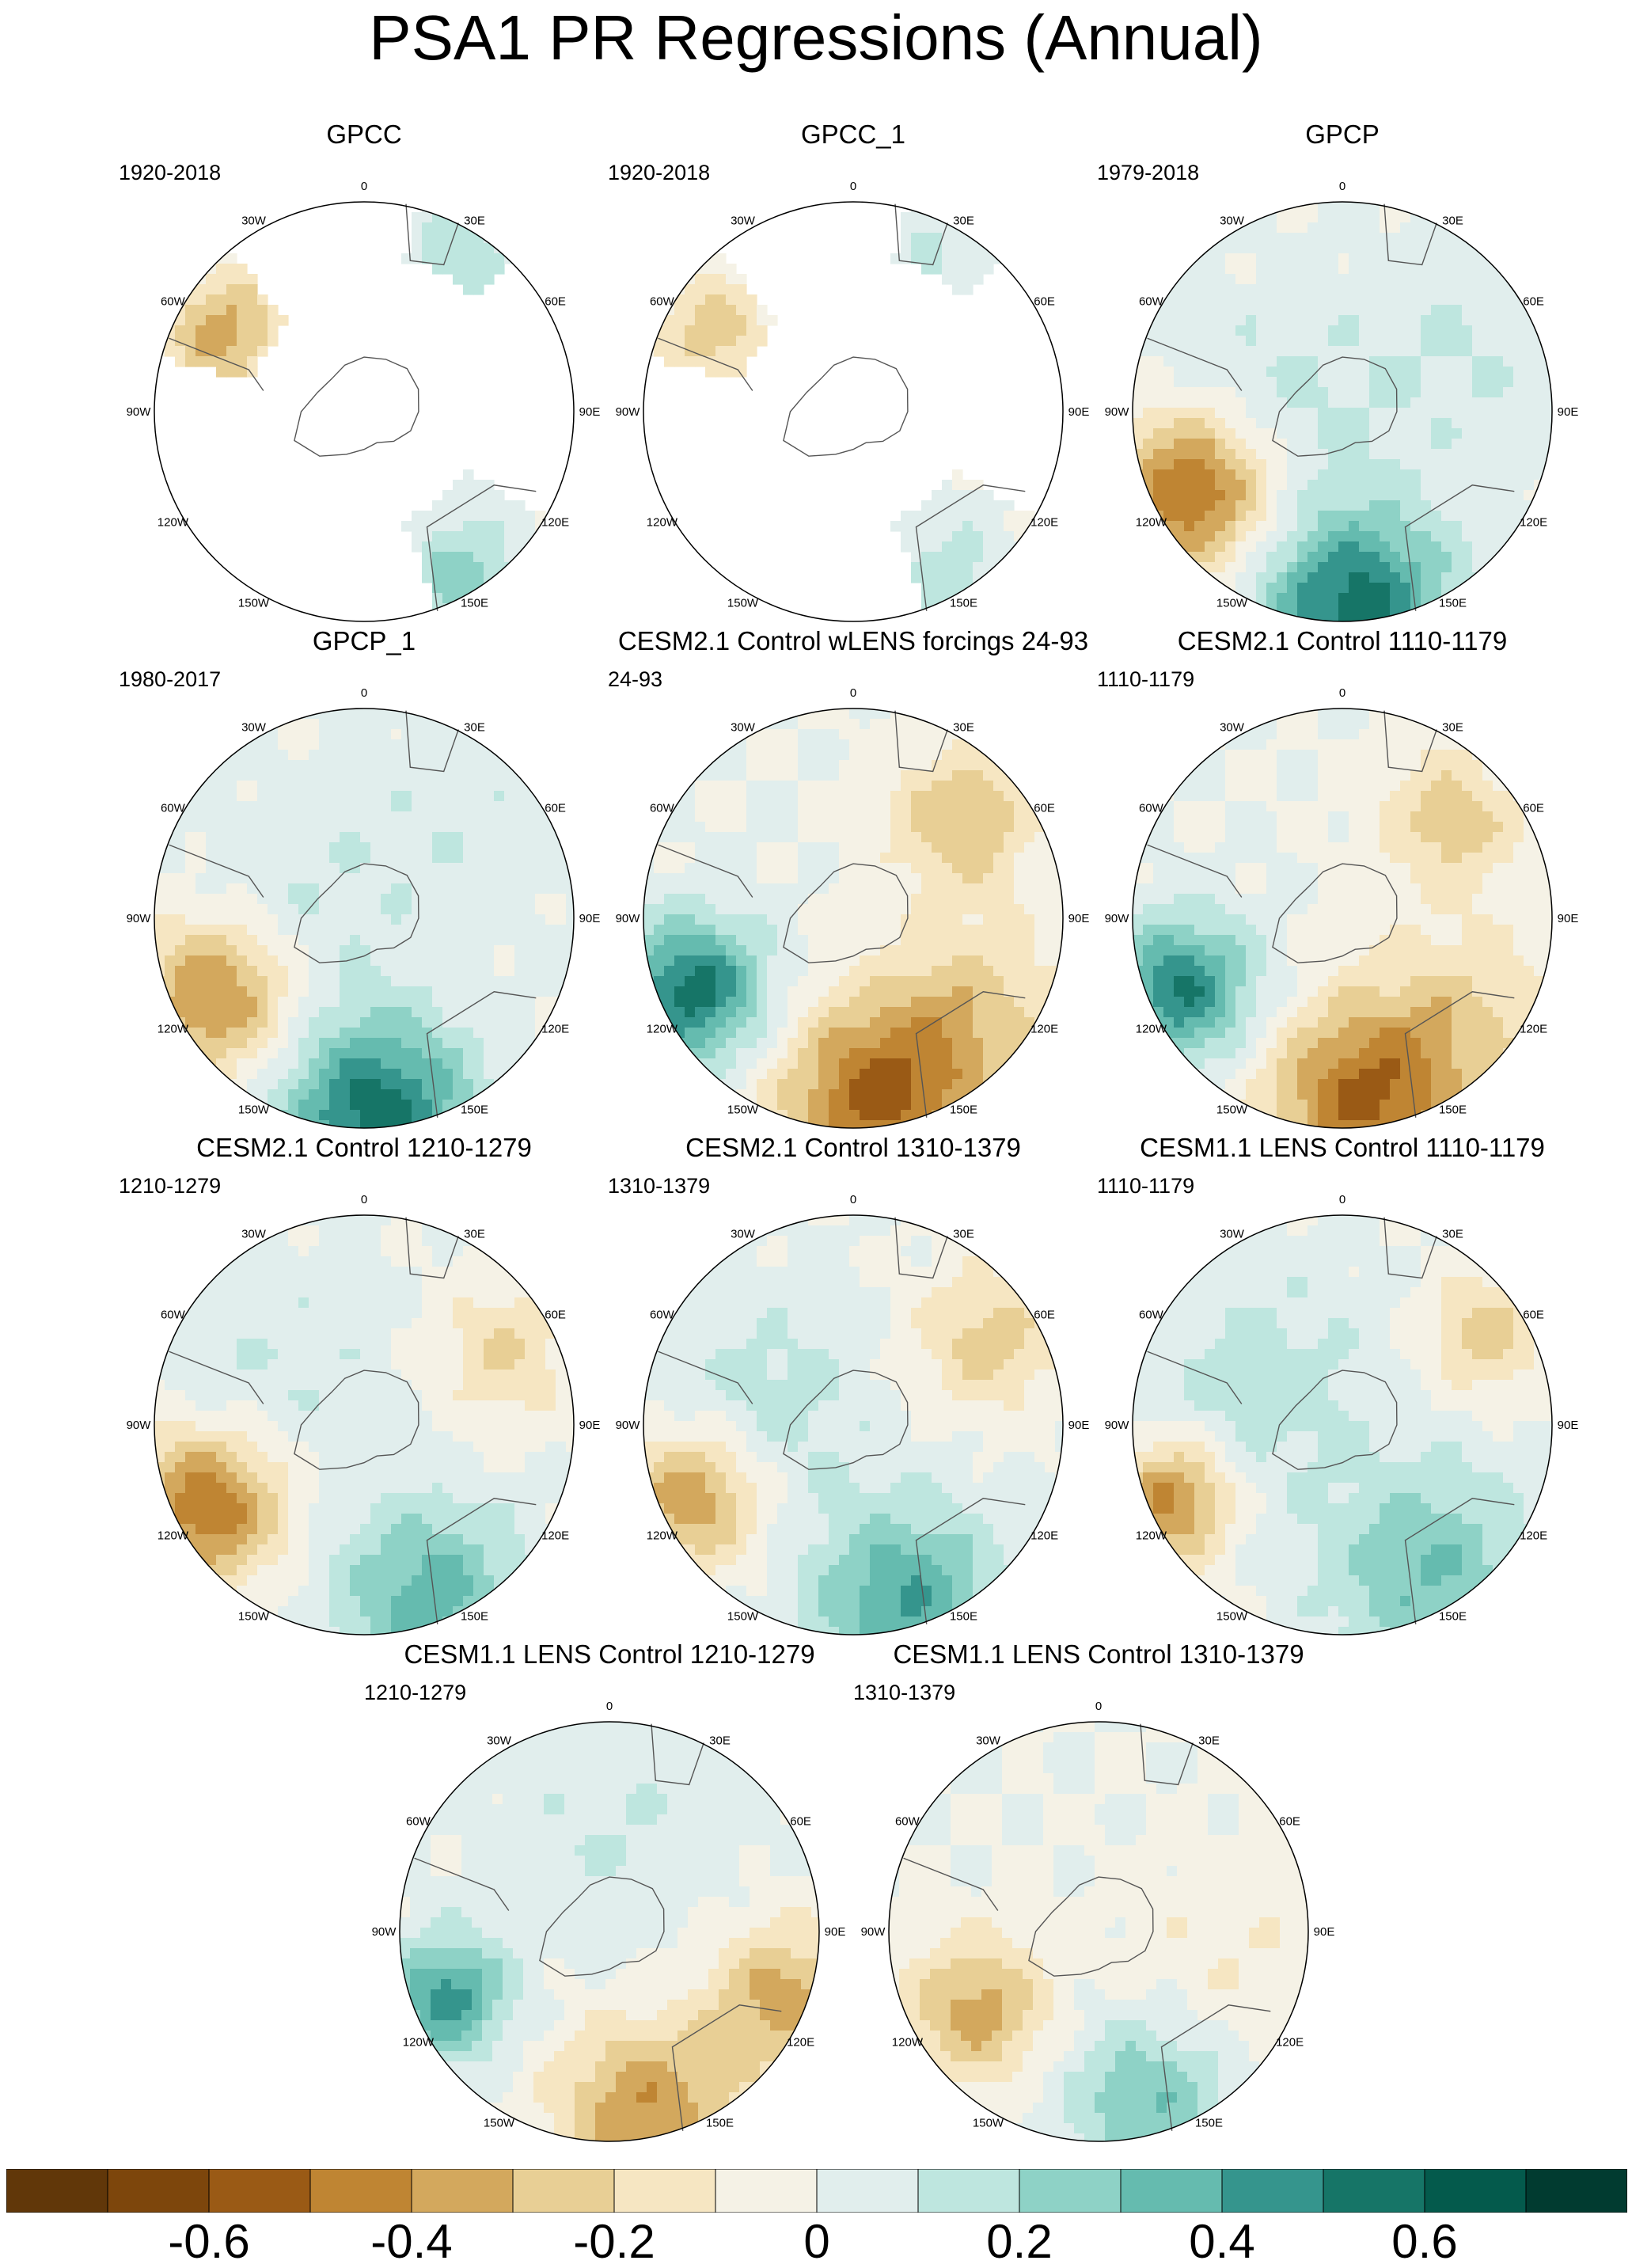 The width and height of the screenshot is (1632, 2268). Describe the element at coordinates (659, 172) in the screenshot. I see `panel-period: 1920-2018` at that location.